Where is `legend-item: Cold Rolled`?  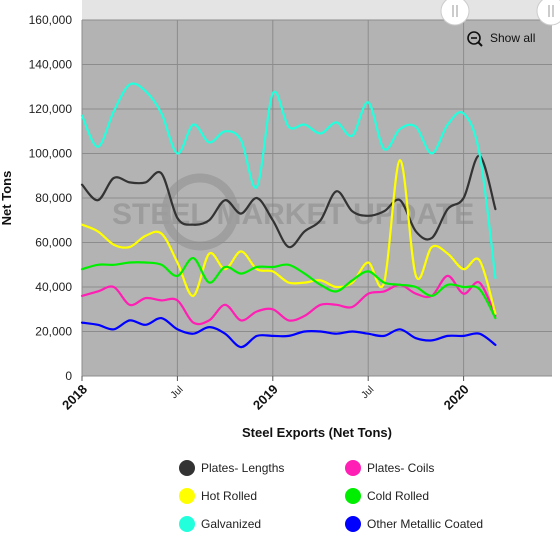 legend-item: Cold Rolled is located at coordinates (387, 496).